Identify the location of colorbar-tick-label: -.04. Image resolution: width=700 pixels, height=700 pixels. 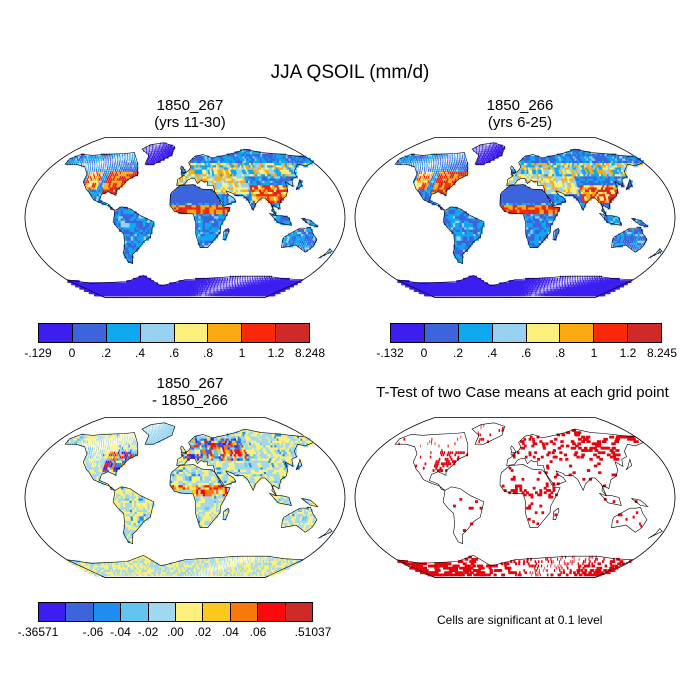
(120, 632).